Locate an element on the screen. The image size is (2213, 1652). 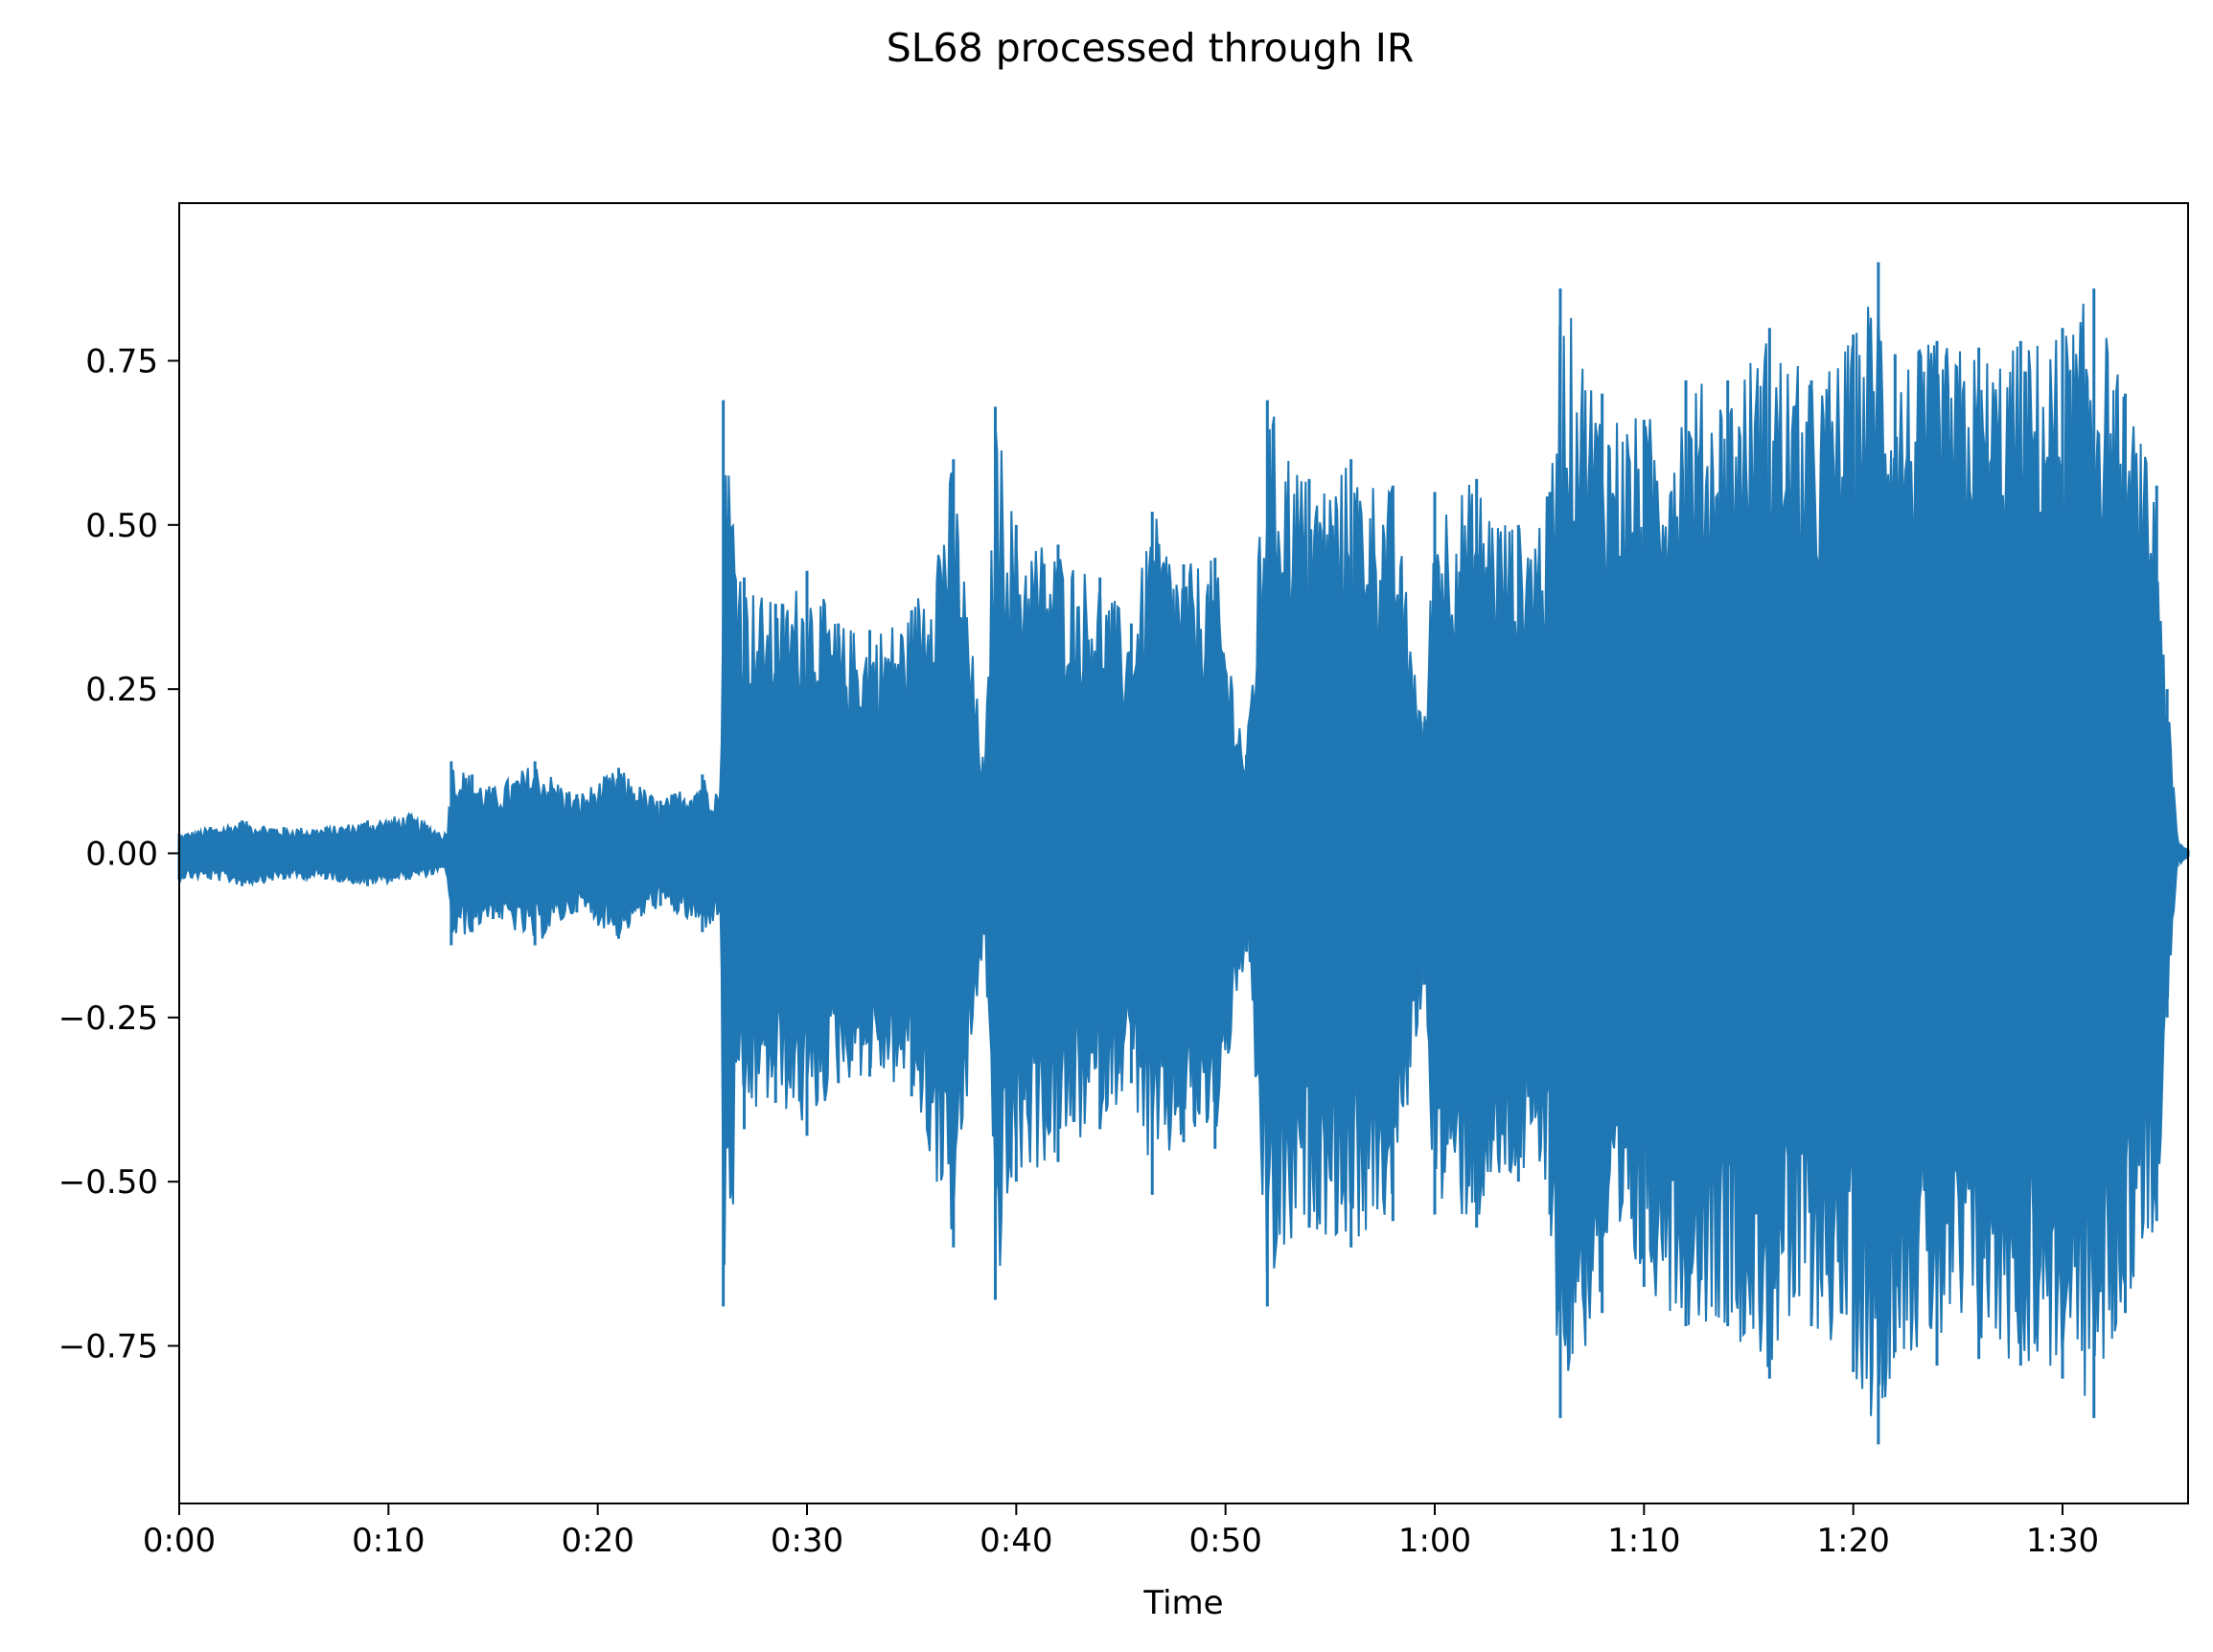
y-tick-label: −0.75 is located at coordinates (108, 1347).